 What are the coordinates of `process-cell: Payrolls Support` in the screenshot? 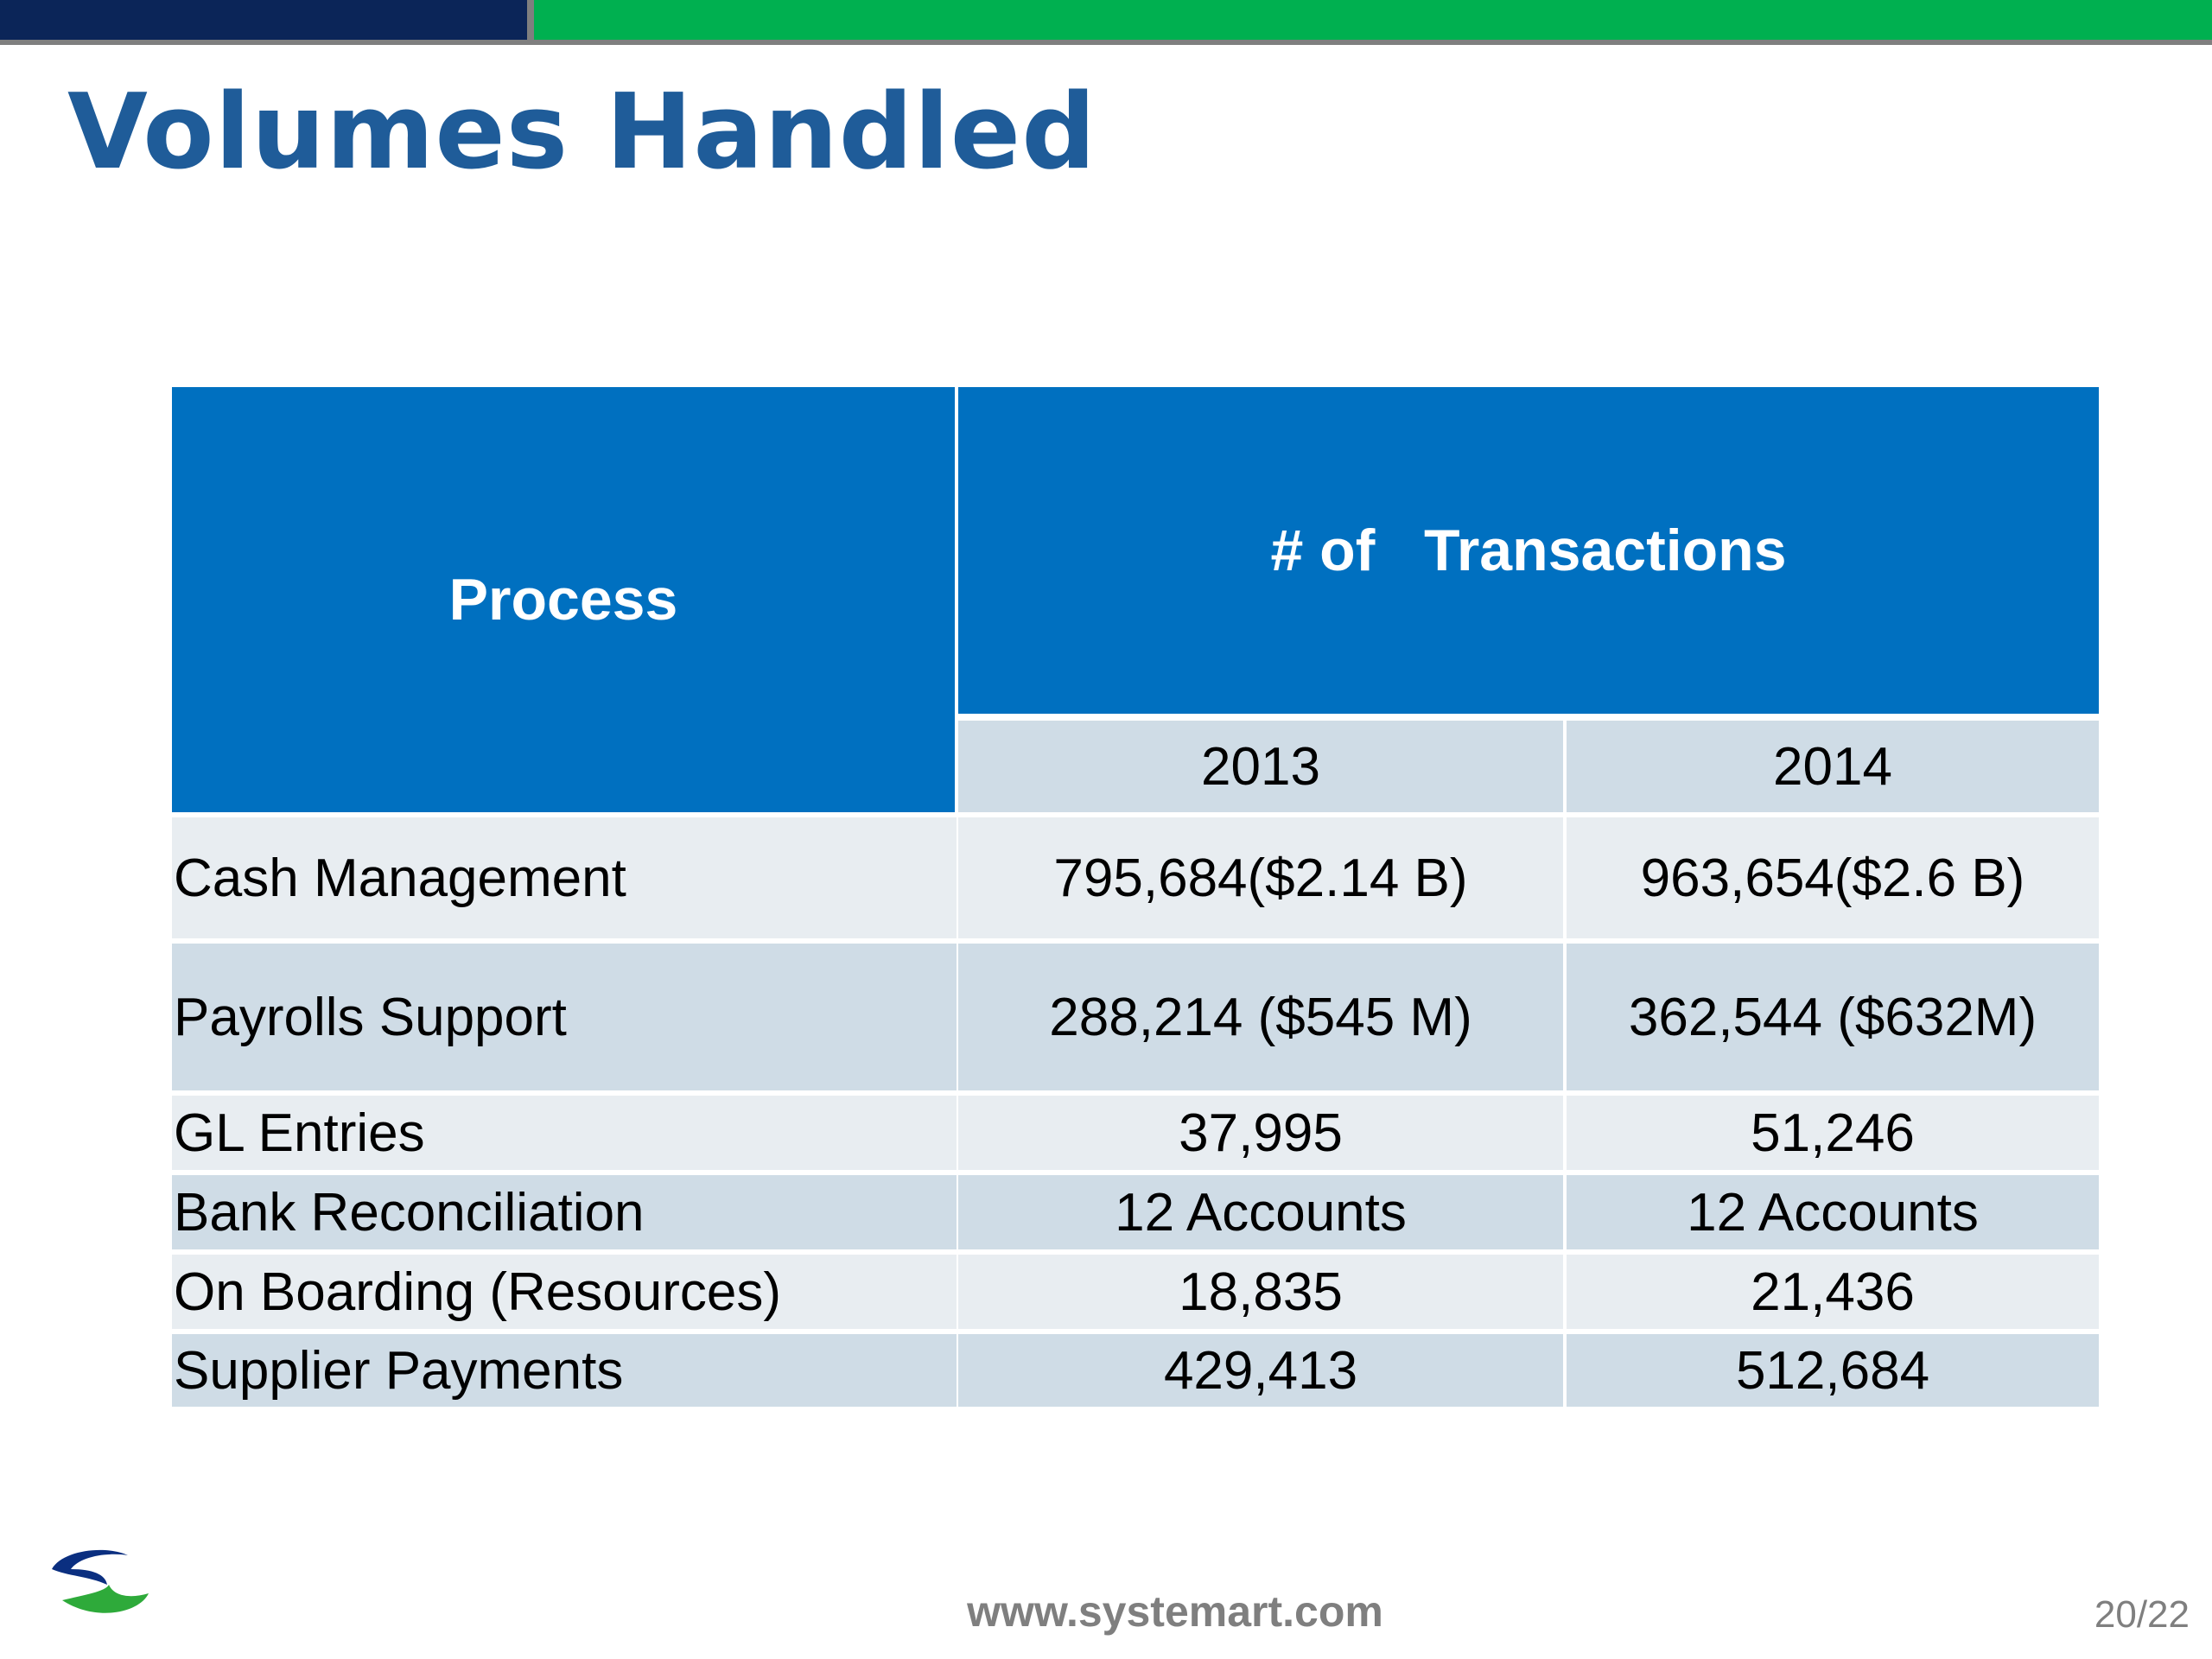 It's located at (564, 1017).